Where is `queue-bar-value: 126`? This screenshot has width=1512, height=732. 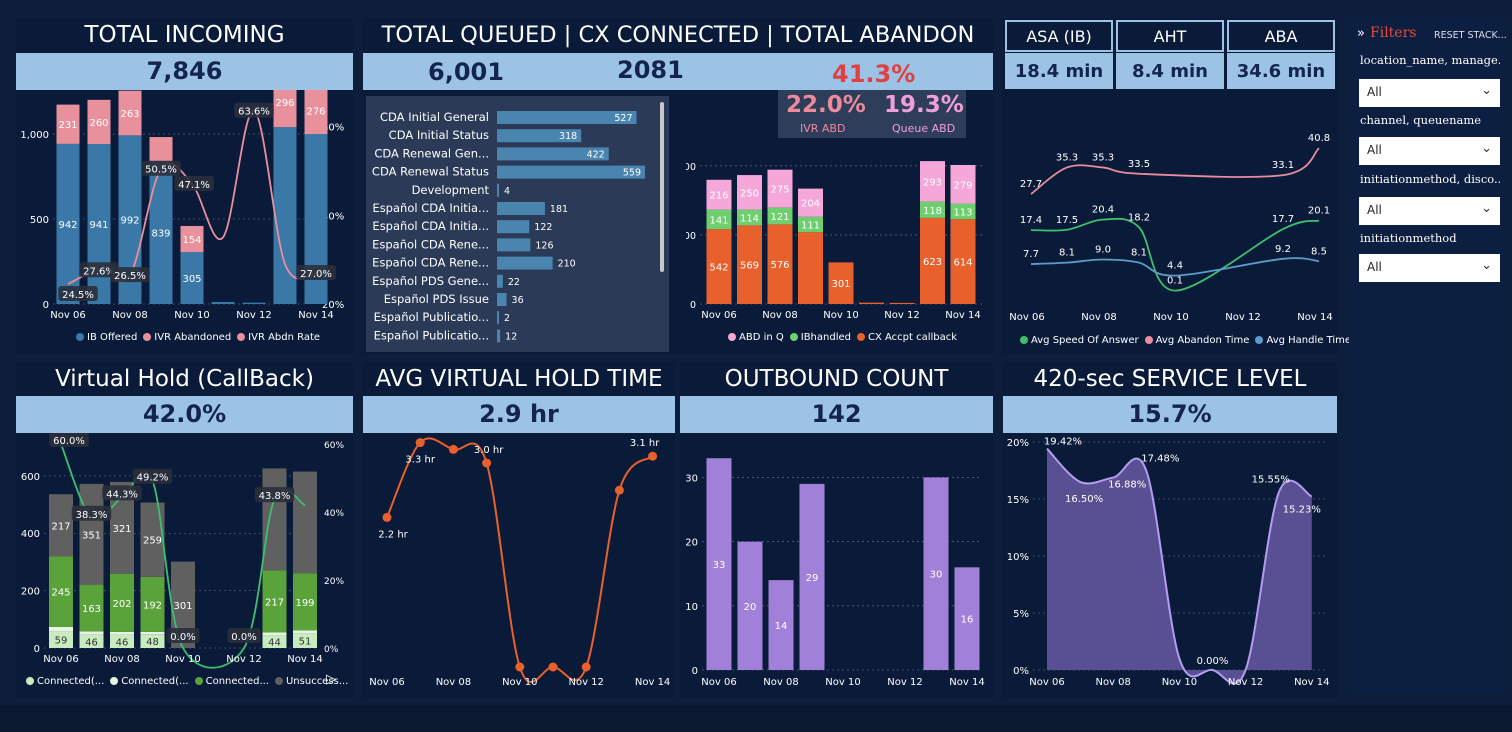 queue-bar-value: 126 is located at coordinates (544, 245).